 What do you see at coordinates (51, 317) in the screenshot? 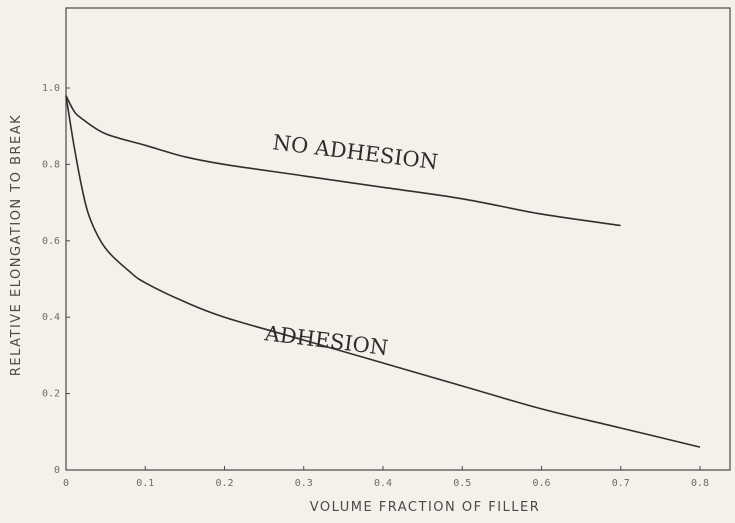
I see `y-tick-label: 0.4` at bounding box center [51, 317].